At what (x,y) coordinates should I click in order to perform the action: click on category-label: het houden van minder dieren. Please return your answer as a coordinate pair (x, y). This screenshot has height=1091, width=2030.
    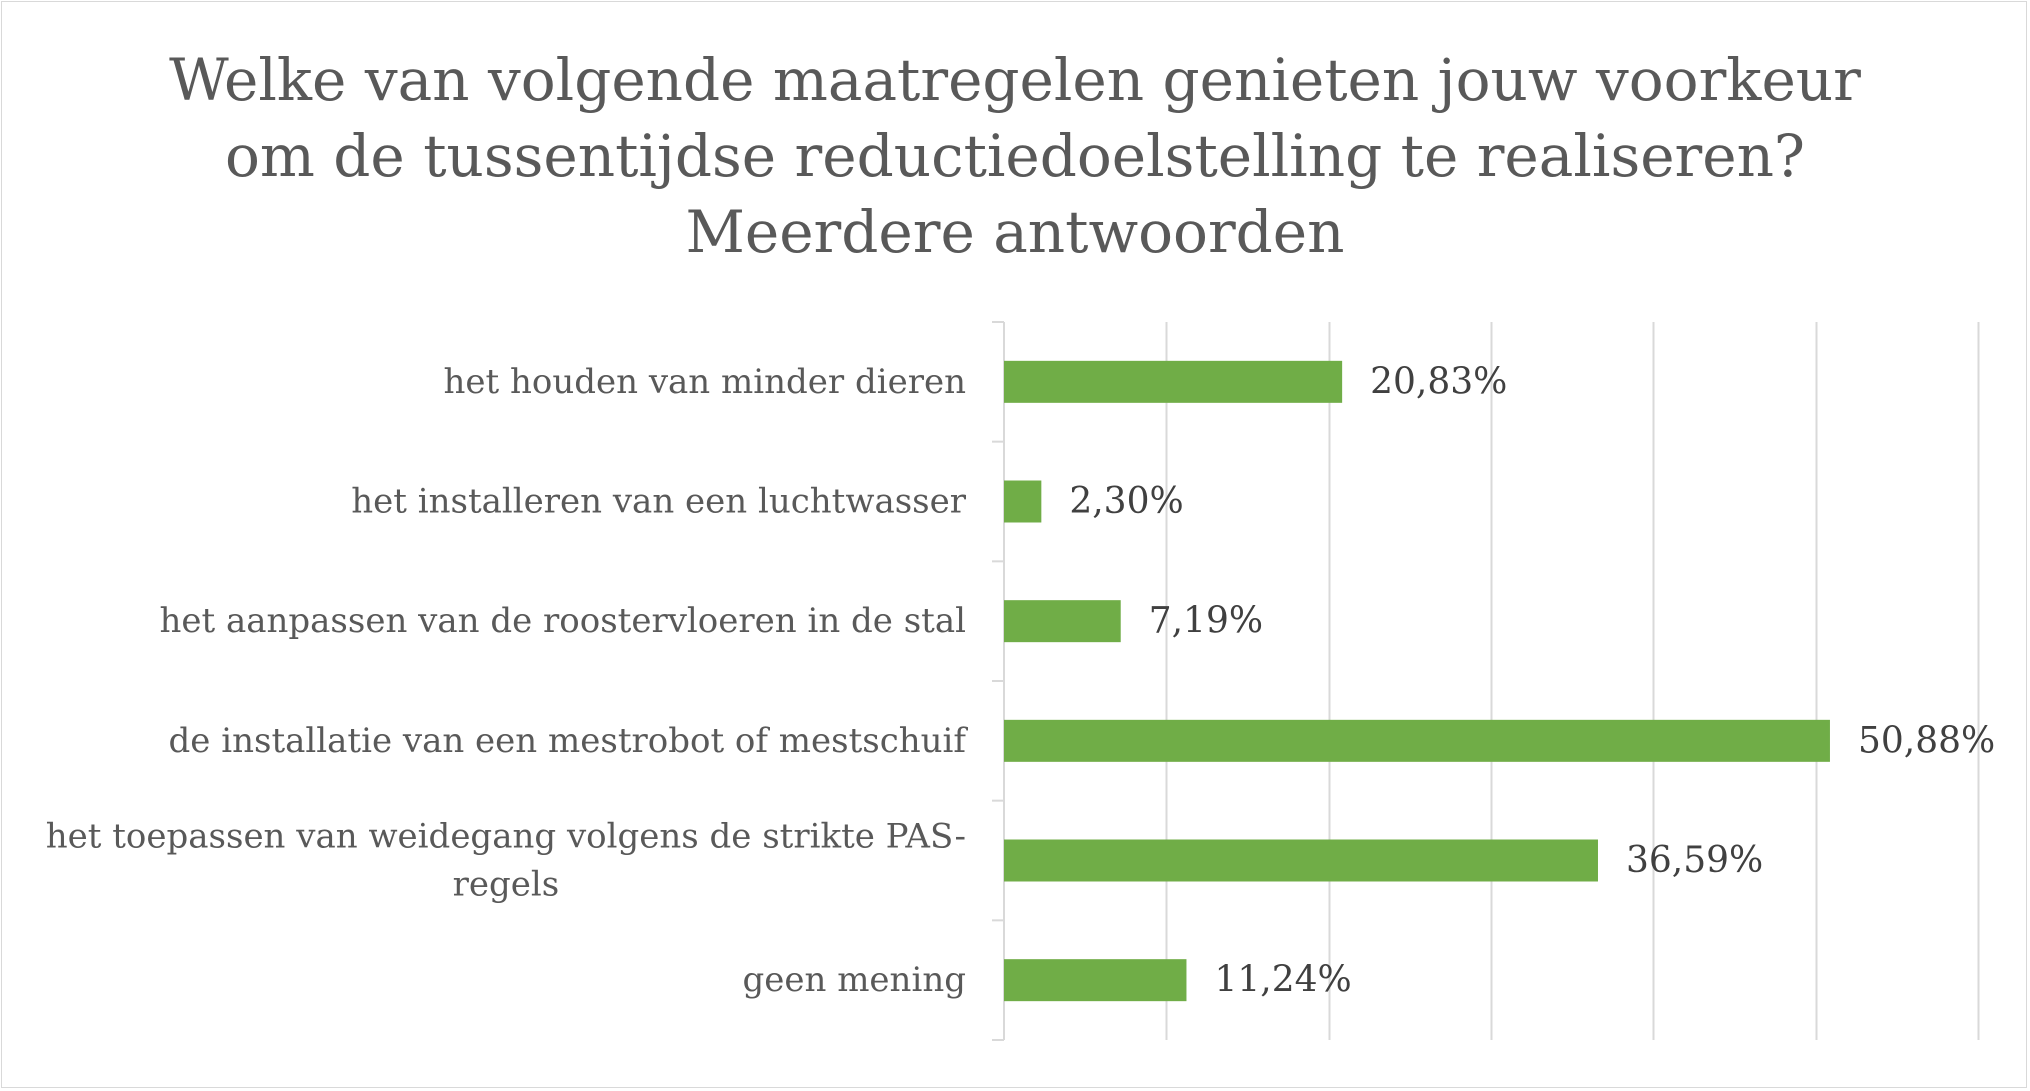
    Looking at the image, I should click on (704, 382).